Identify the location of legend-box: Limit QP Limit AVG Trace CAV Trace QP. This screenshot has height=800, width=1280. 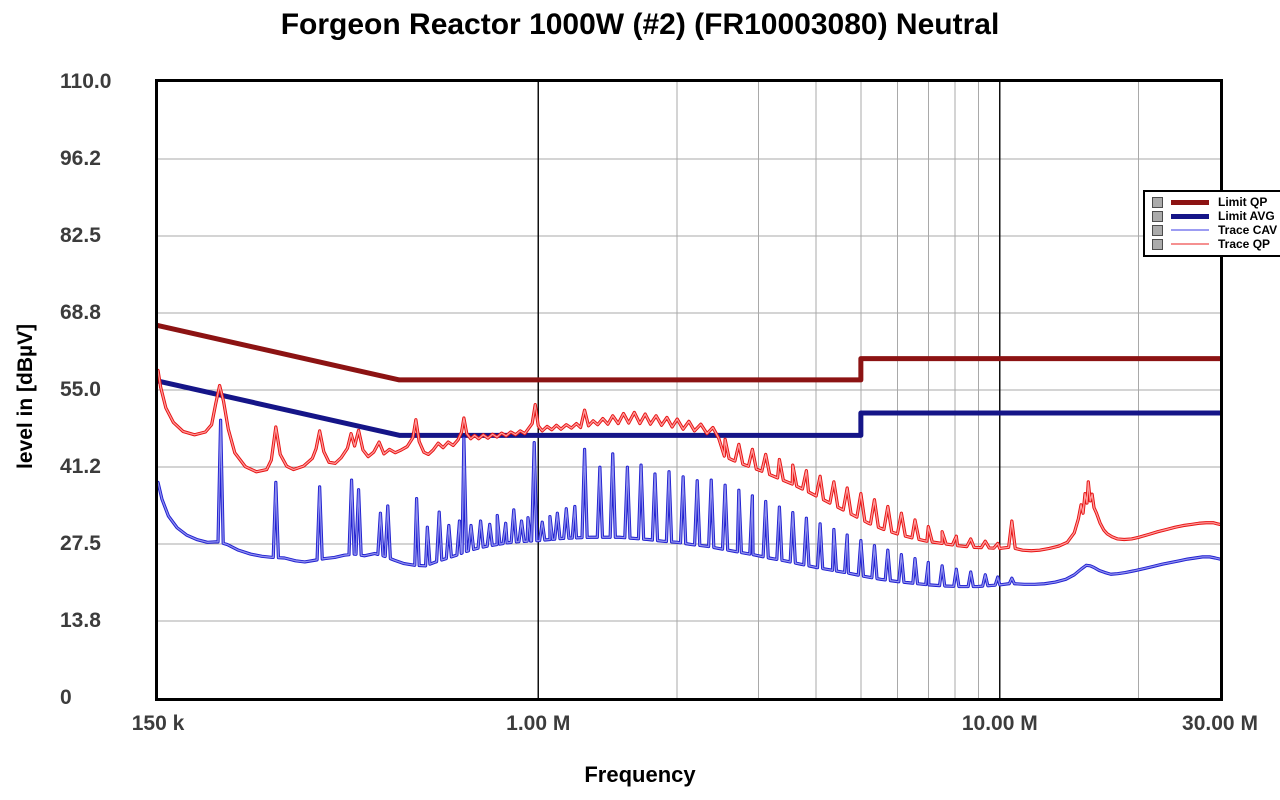
(1211, 223).